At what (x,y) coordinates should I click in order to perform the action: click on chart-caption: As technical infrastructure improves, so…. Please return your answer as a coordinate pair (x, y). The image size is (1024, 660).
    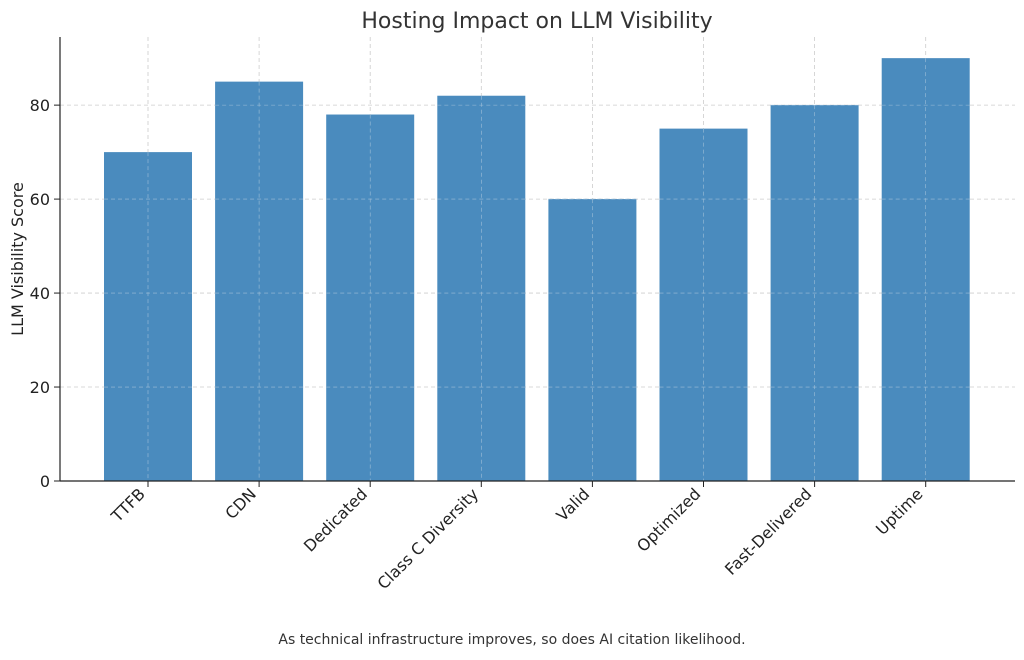
    Looking at the image, I should click on (512, 640).